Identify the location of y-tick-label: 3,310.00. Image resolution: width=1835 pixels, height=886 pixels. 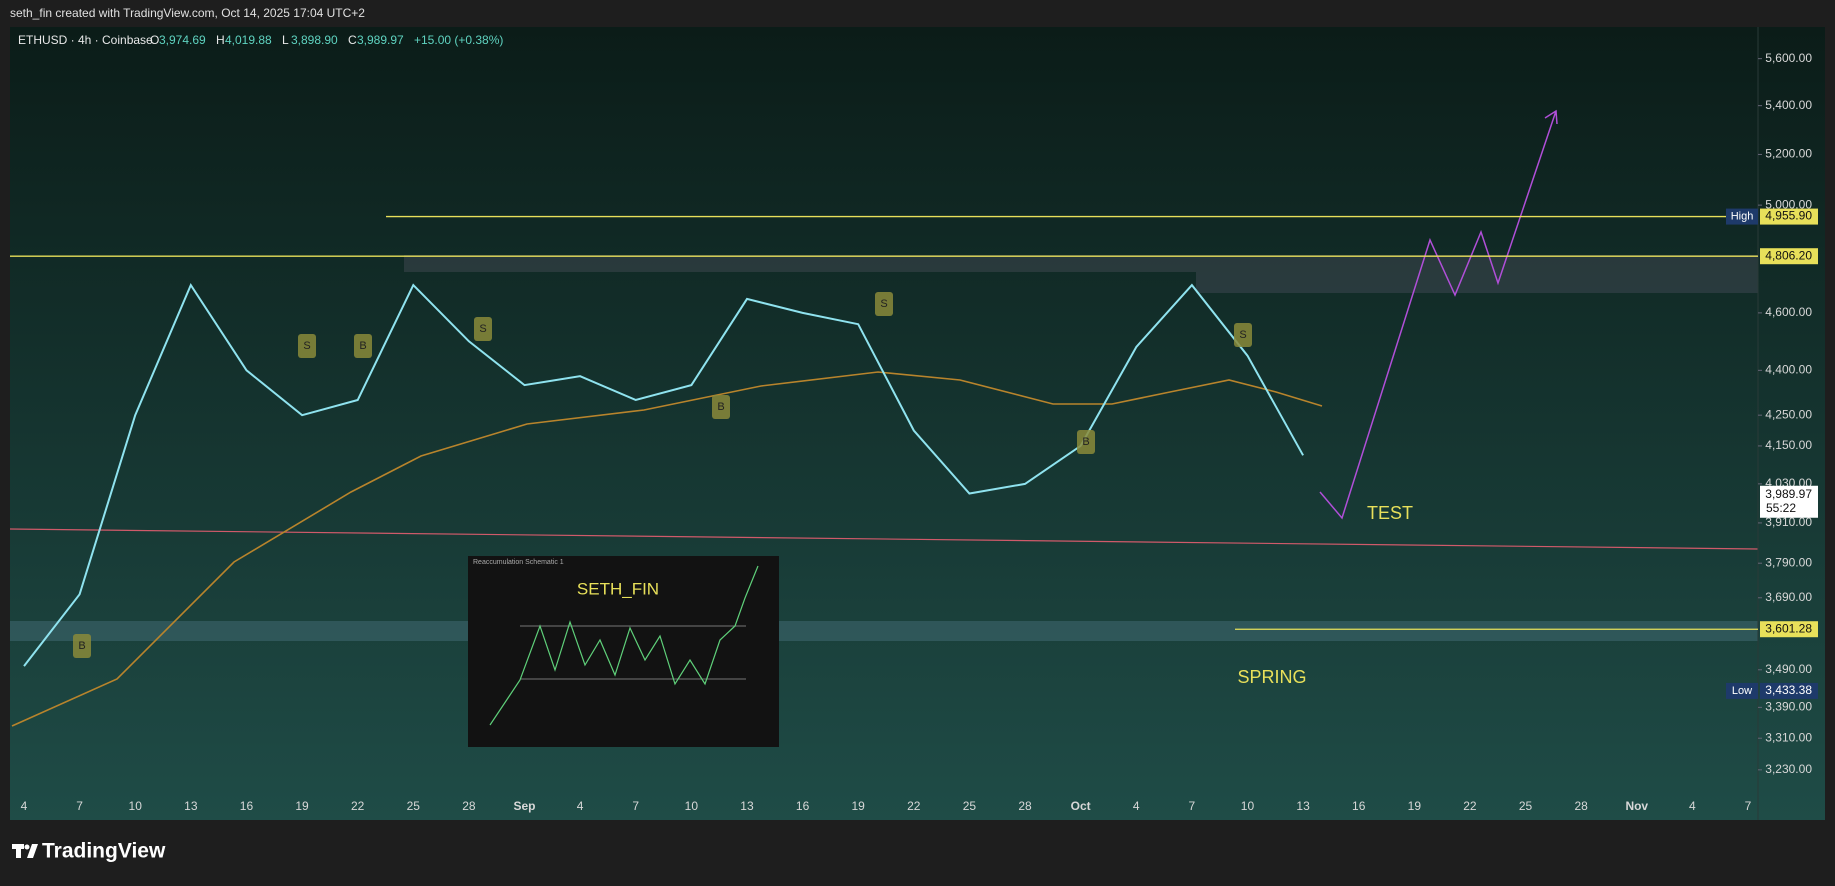
(1788, 737).